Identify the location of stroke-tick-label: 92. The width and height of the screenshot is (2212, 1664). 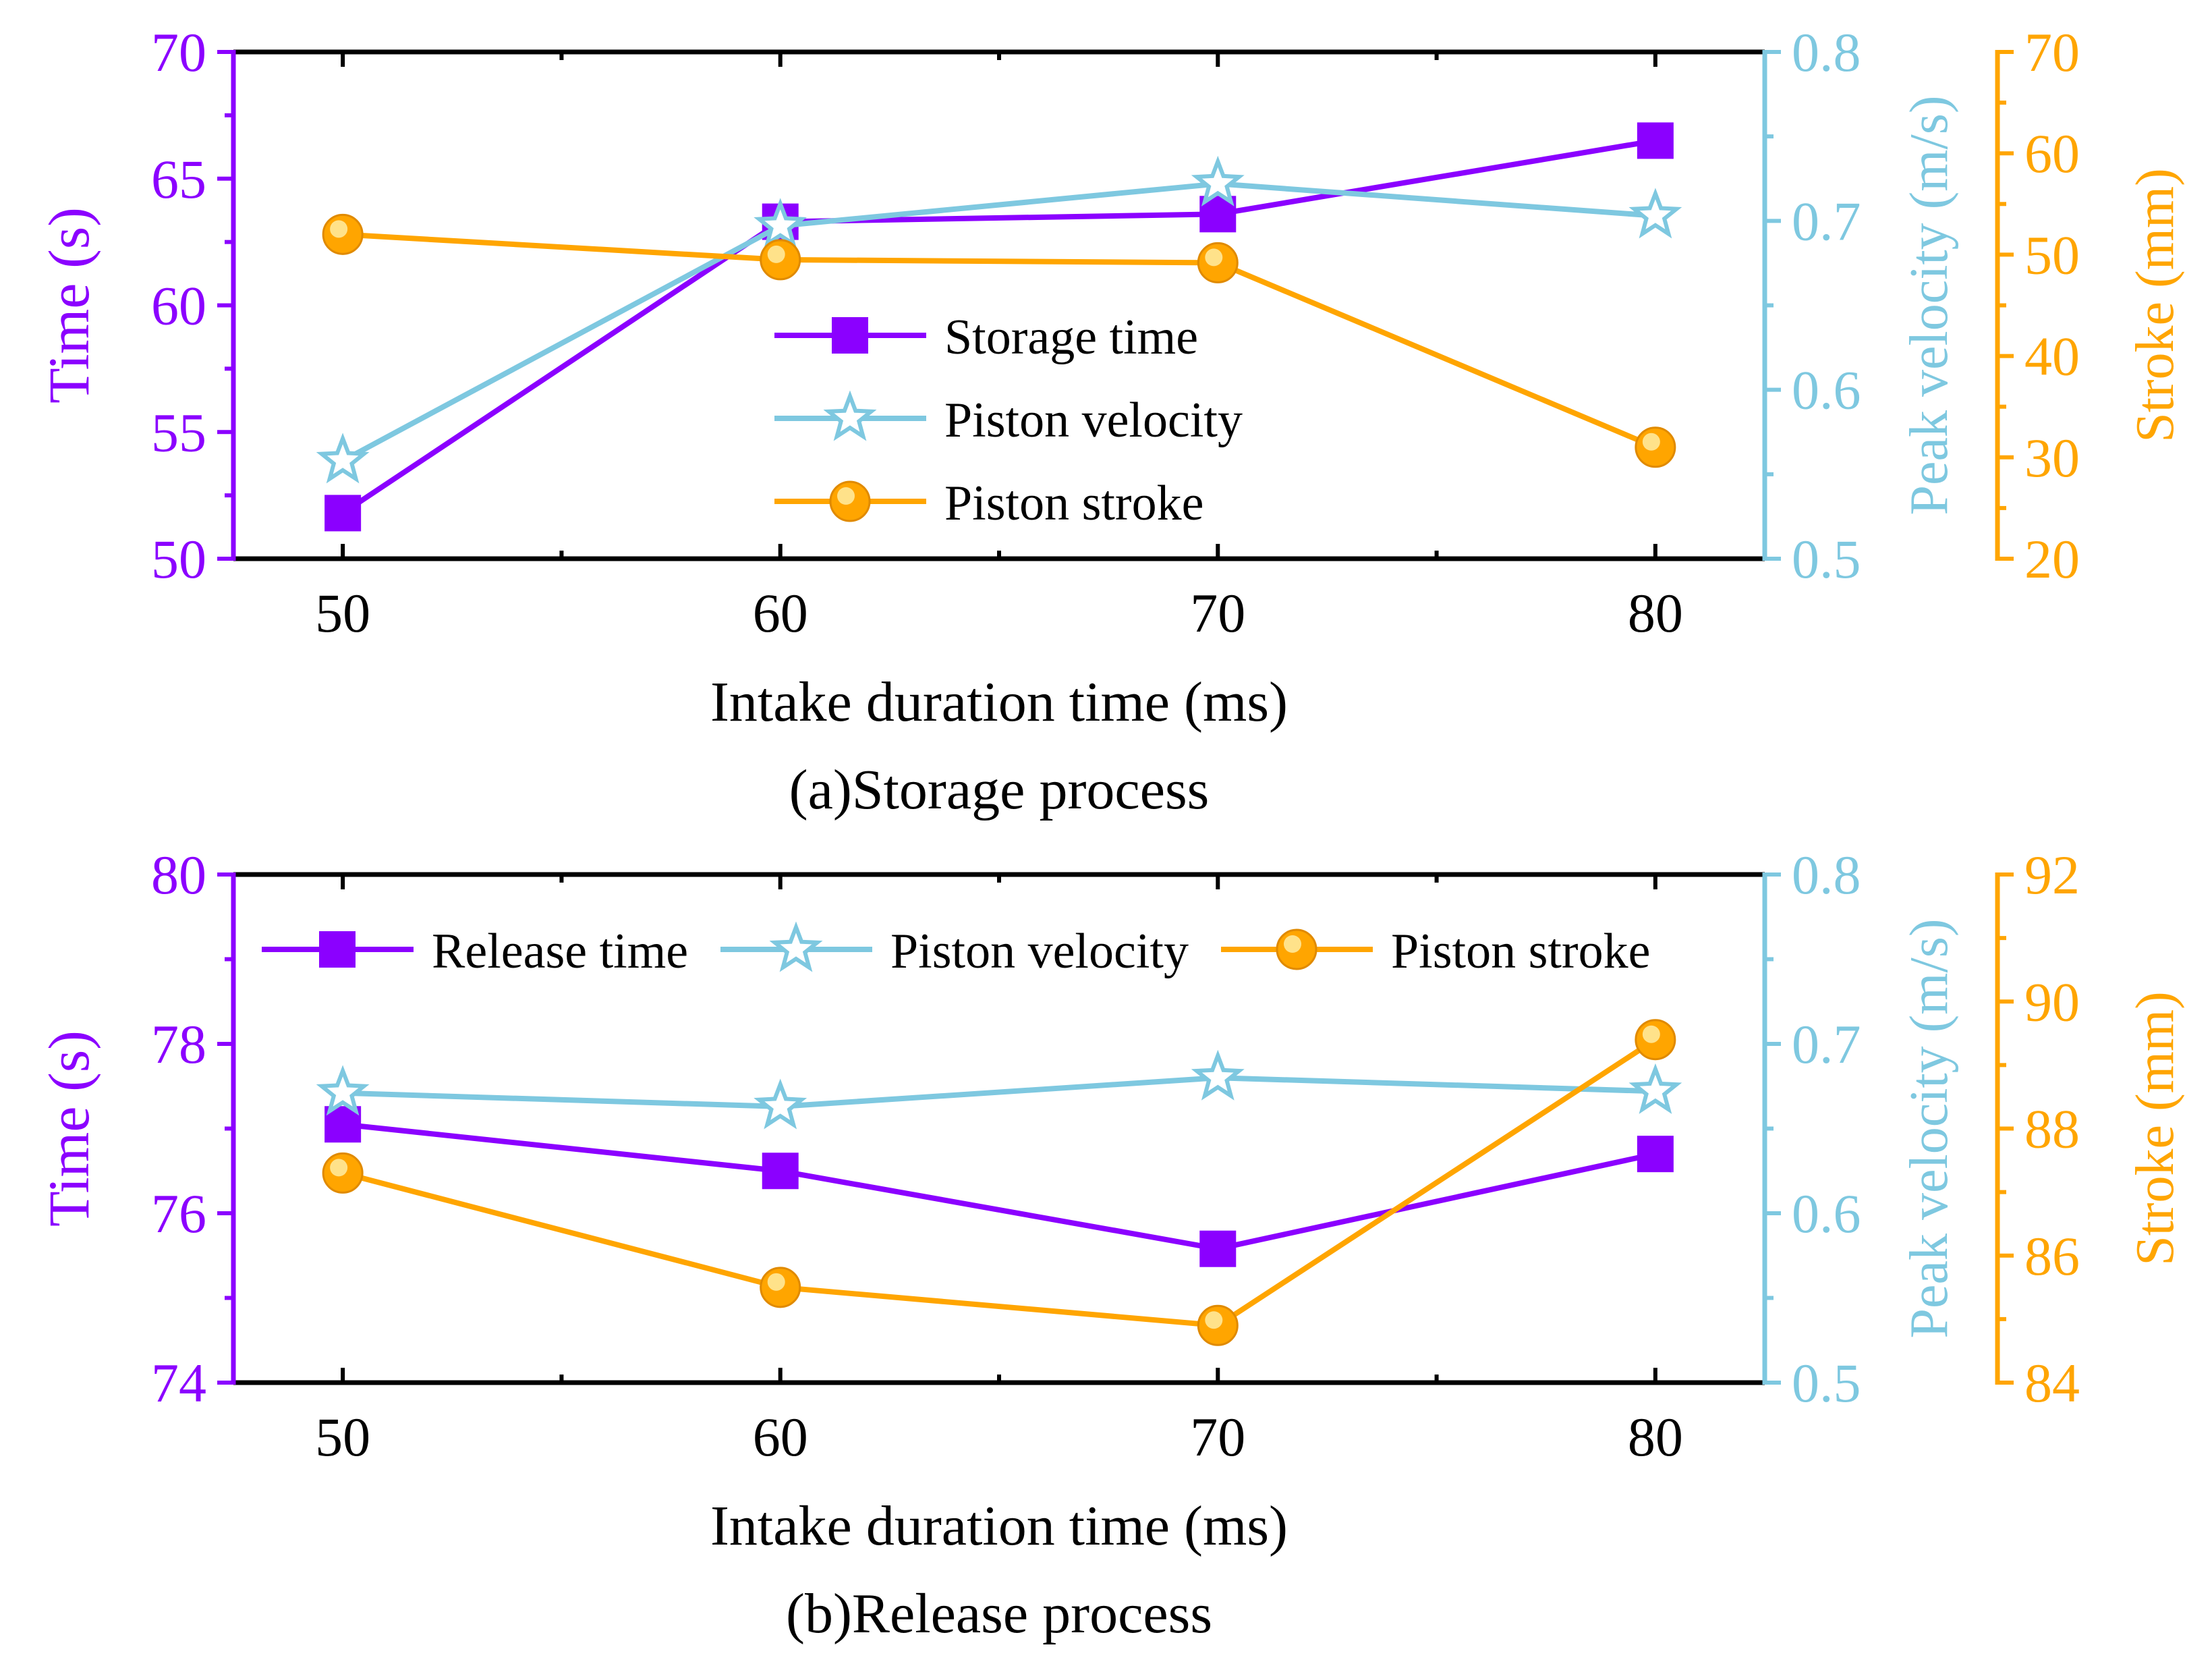
(2052, 875).